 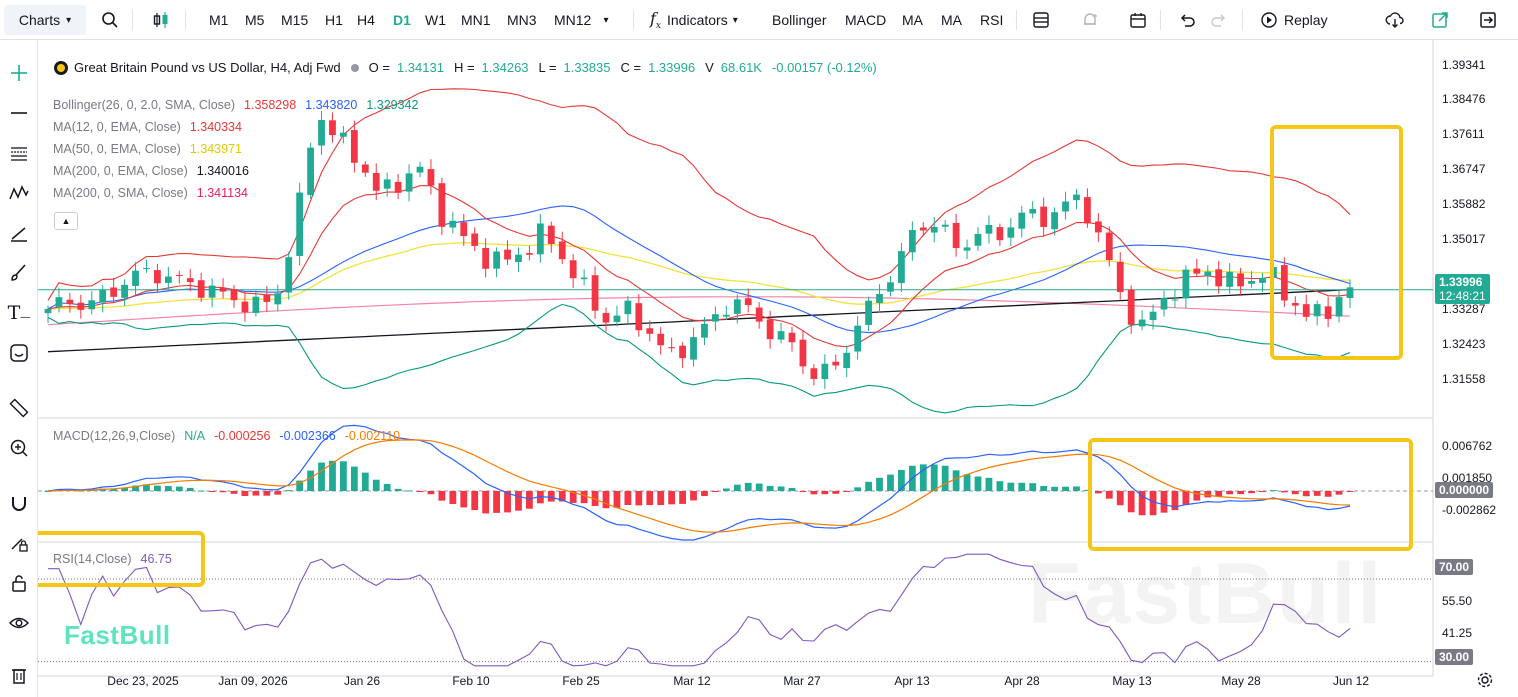 What do you see at coordinates (1395, 20) in the screenshot?
I see `cloud-download-icon` at bounding box center [1395, 20].